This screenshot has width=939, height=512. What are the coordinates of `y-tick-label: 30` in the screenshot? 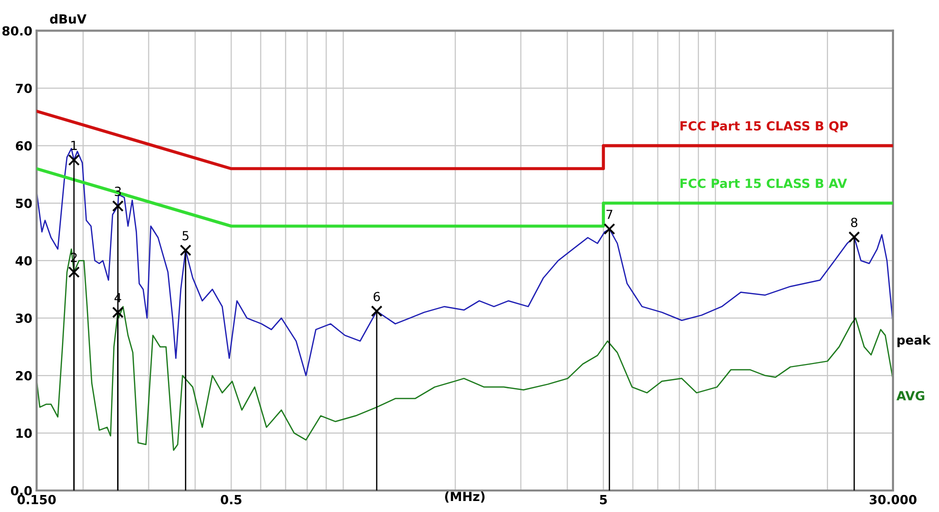 It's located at (24, 319).